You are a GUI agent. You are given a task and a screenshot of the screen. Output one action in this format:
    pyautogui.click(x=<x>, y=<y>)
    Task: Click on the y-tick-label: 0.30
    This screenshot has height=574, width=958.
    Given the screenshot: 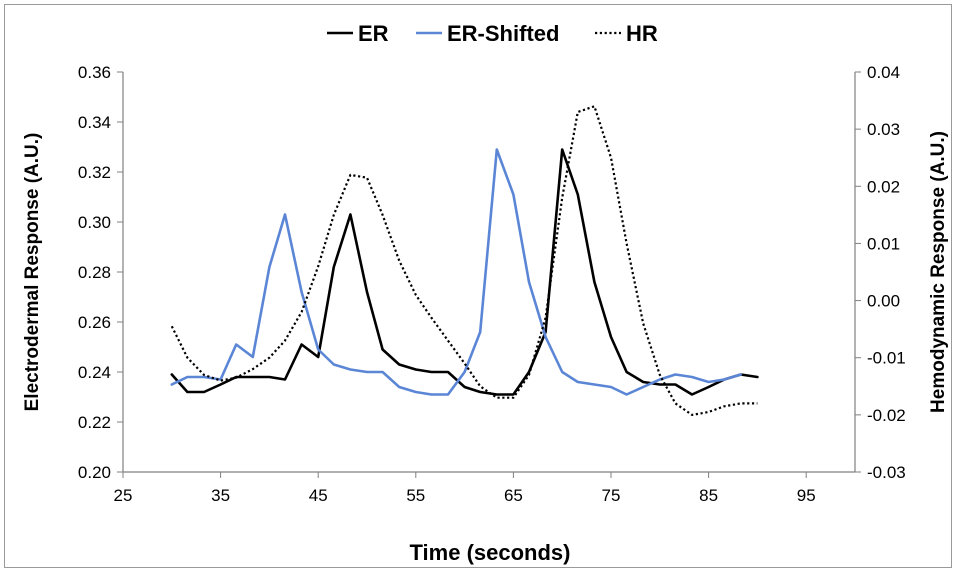 What is the action you would take?
    pyautogui.click(x=94, y=222)
    